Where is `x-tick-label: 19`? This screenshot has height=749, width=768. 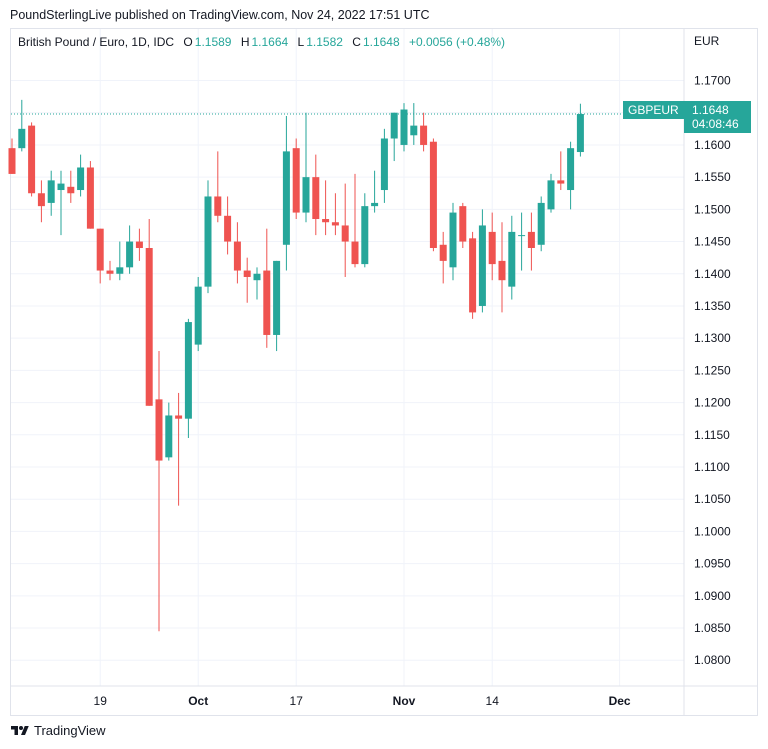 x-tick-label: 19 is located at coordinates (101, 701).